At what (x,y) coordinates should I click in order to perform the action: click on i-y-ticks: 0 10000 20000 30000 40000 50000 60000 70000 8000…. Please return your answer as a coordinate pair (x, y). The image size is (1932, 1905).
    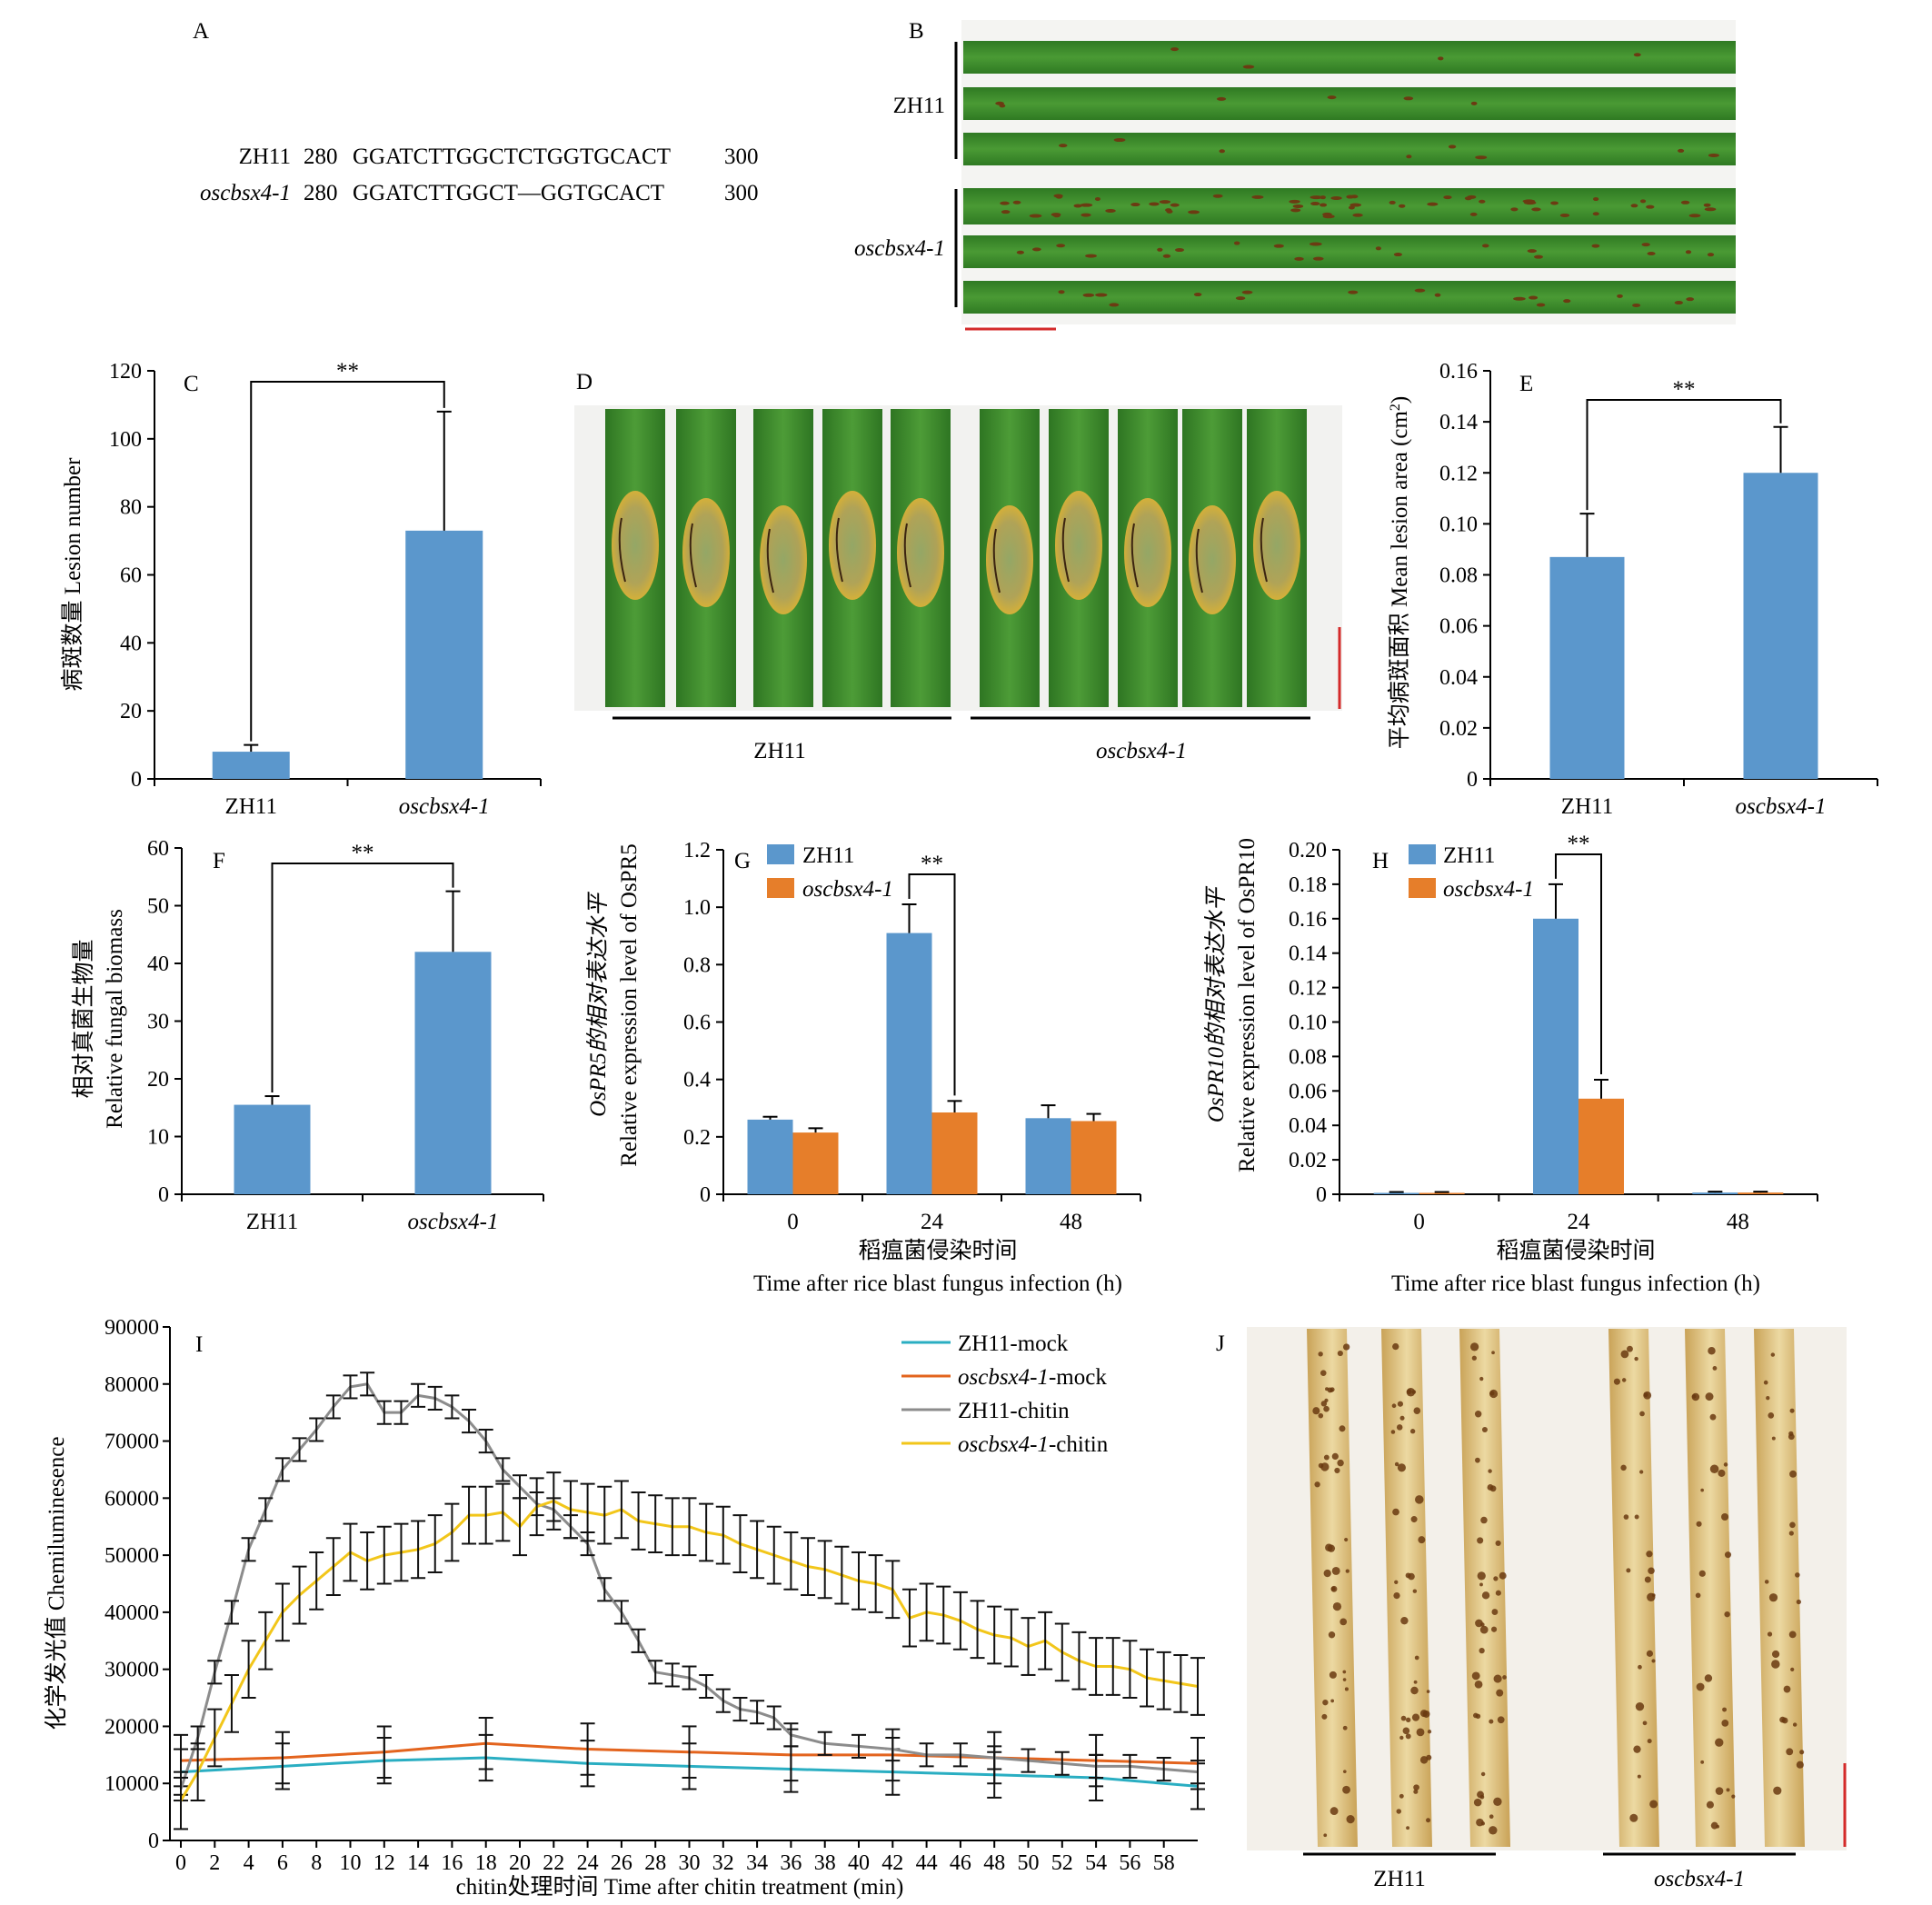
    Looking at the image, I should click on (137, 1584).